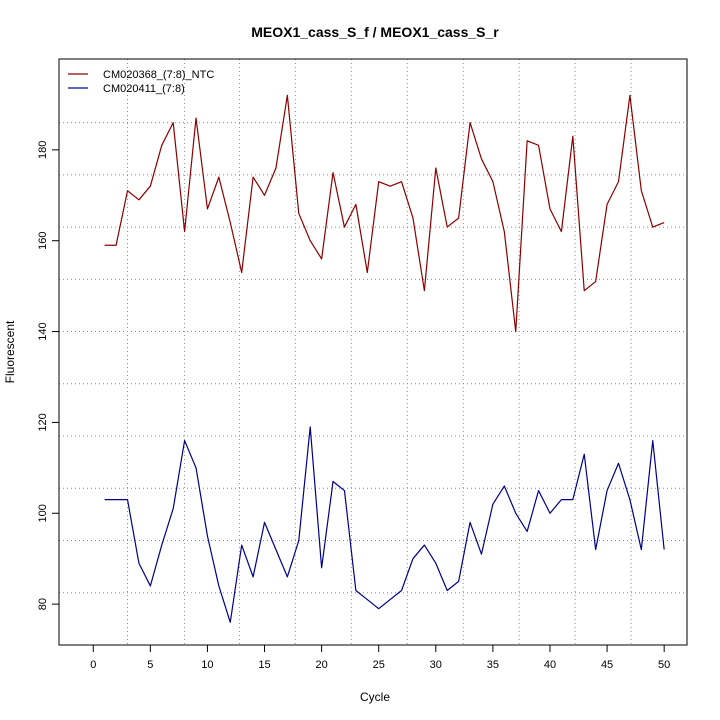 The image size is (720, 720). What do you see at coordinates (550, 665) in the screenshot?
I see `x-tick-label: 40` at bounding box center [550, 665].